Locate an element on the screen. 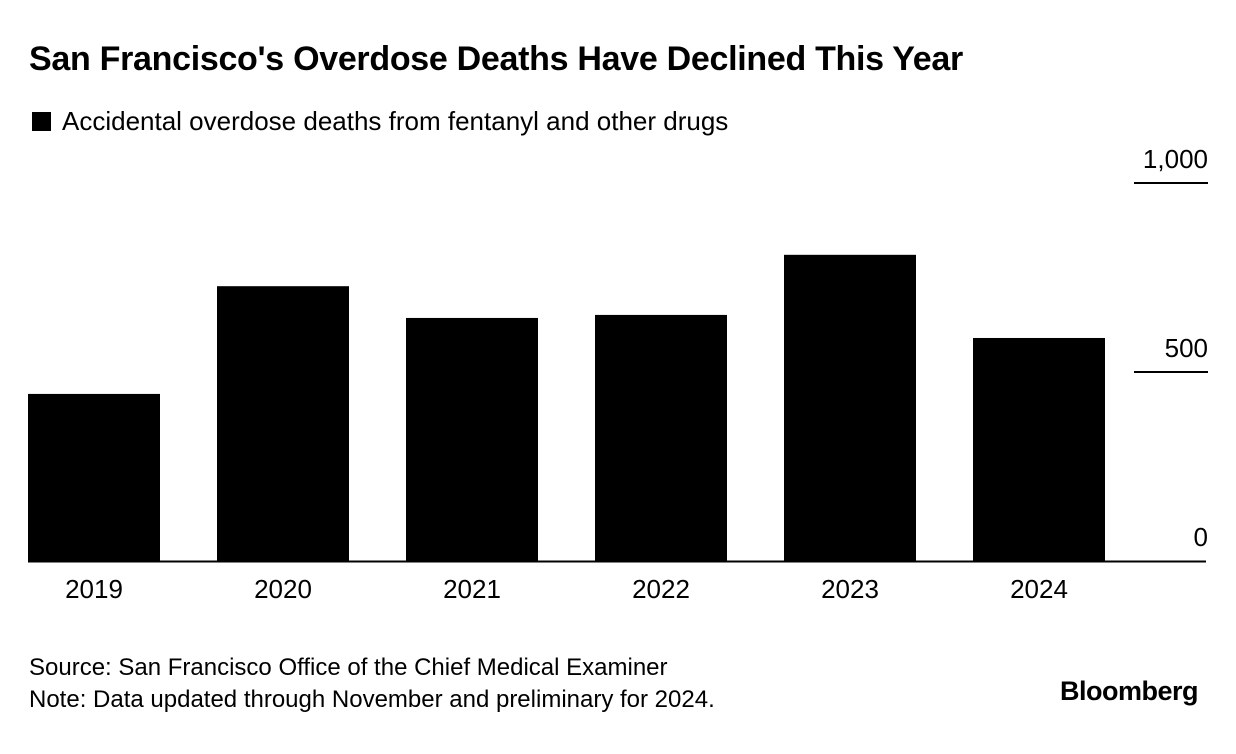 The image size is (1236, 754). x-tick-label: 2022 is located at coordinates (661, 589).